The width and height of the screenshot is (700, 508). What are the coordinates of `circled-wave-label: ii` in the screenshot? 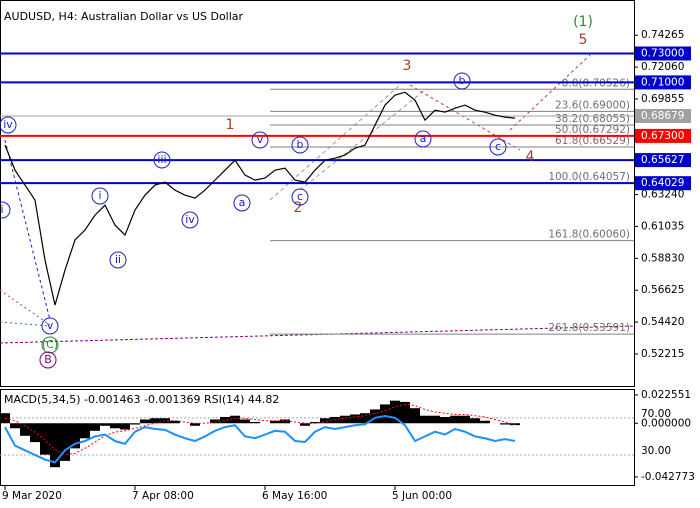 It's located at (118, 259).